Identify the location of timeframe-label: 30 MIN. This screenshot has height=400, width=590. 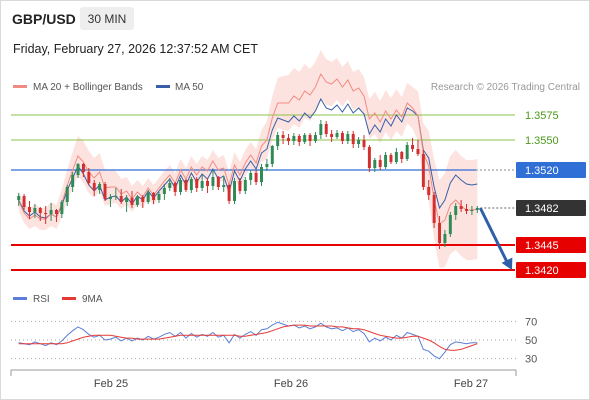
(107, 19).